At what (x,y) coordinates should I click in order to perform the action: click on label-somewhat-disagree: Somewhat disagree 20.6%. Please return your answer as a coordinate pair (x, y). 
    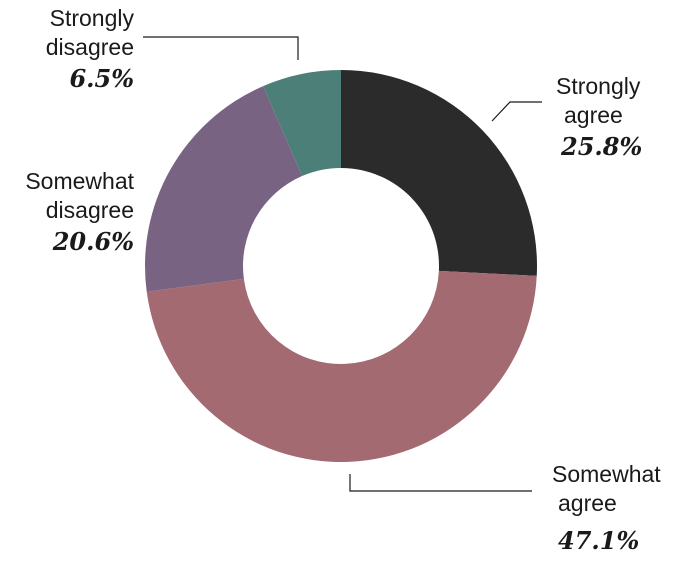
    Looking at the image, I should click on (67, 213).